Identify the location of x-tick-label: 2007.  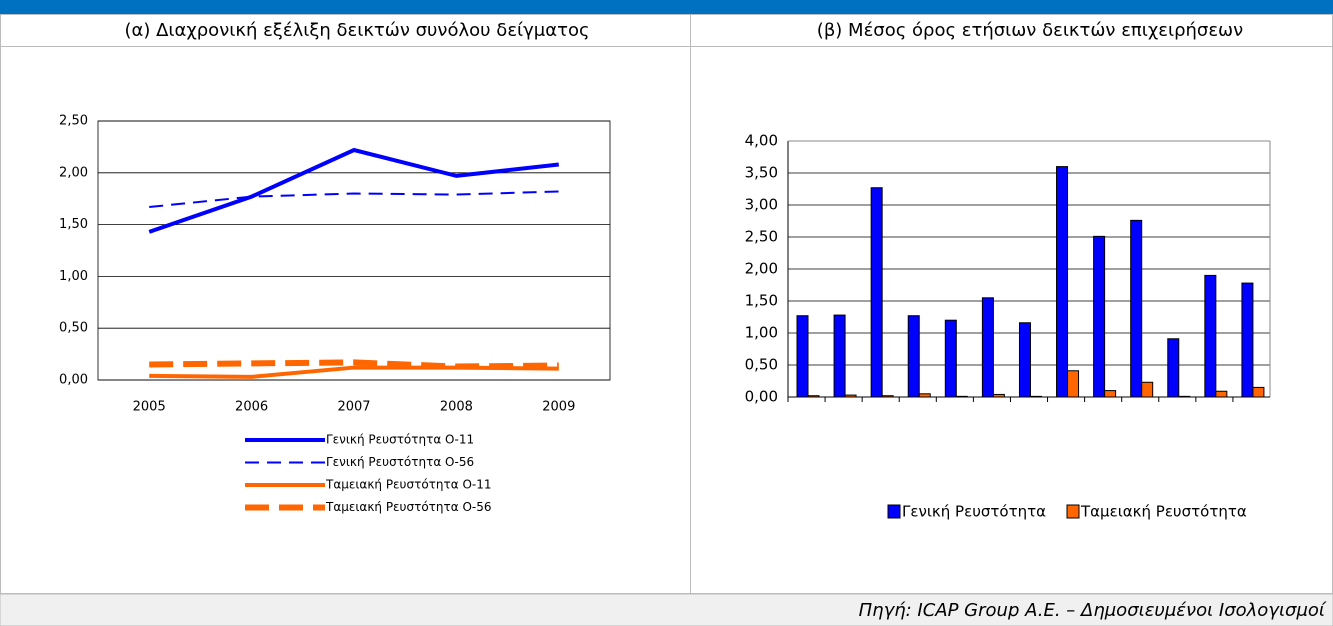
(353, 407).